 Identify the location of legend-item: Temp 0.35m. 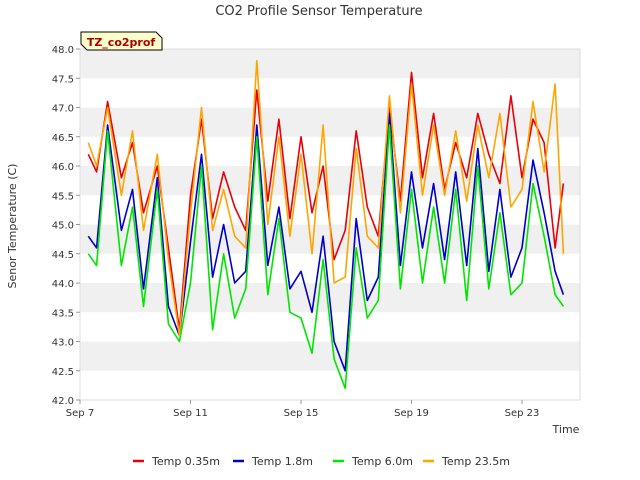
(176, 461).